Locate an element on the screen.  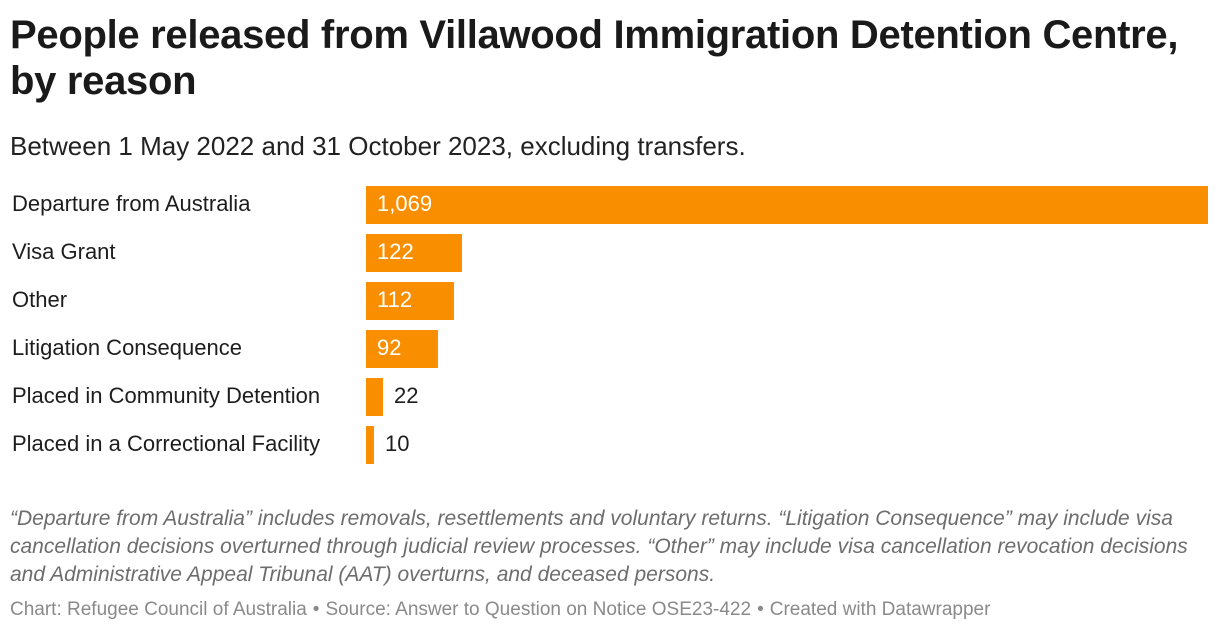
credit-tool: Created with Datawrapper is located at coordinates (880, 609).